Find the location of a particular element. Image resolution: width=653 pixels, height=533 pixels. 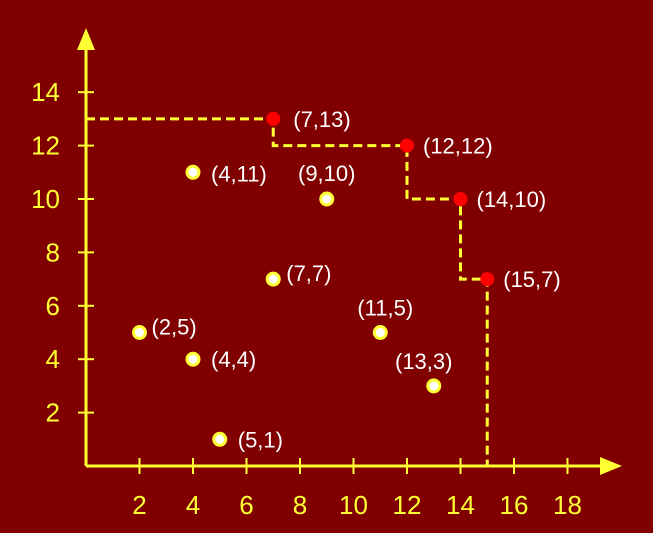

x-tick-label: 12 is located at coordinates (407, 505).